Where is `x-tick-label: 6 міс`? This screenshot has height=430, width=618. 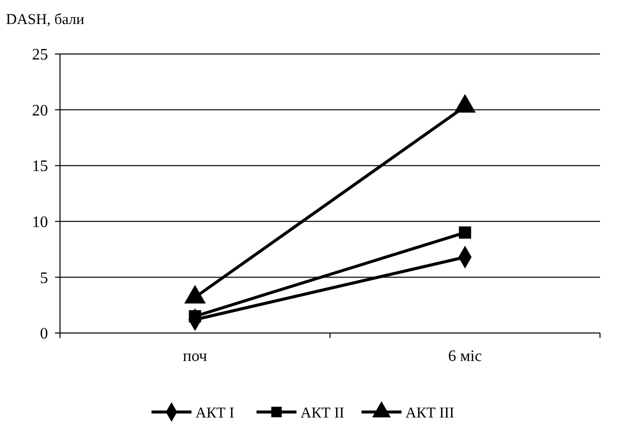 x-tick-label: 6 міс is located at coordinates (465, 356).